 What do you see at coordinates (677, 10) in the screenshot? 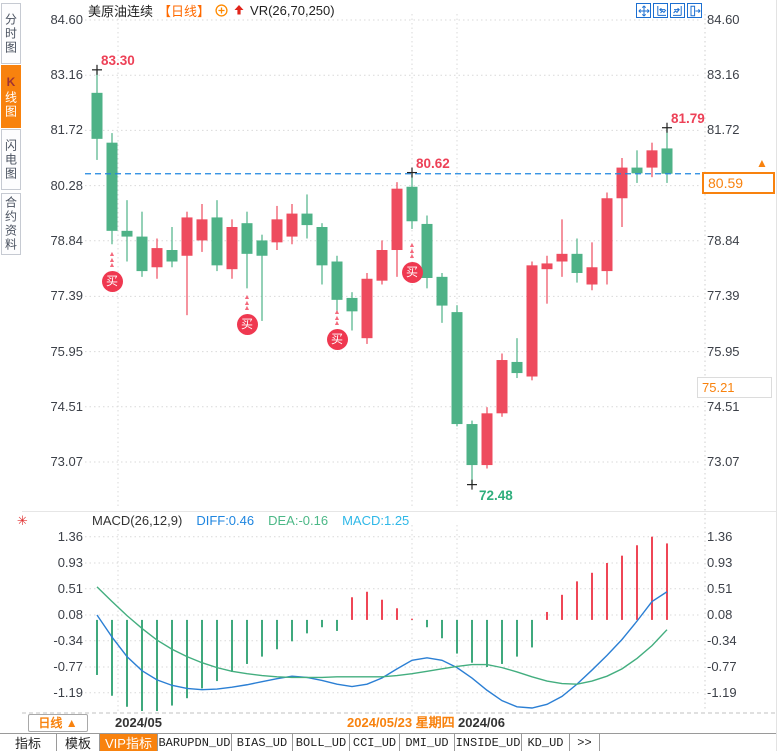
I see `zoom-axis-right-icon` at bounding box center [677, 10].